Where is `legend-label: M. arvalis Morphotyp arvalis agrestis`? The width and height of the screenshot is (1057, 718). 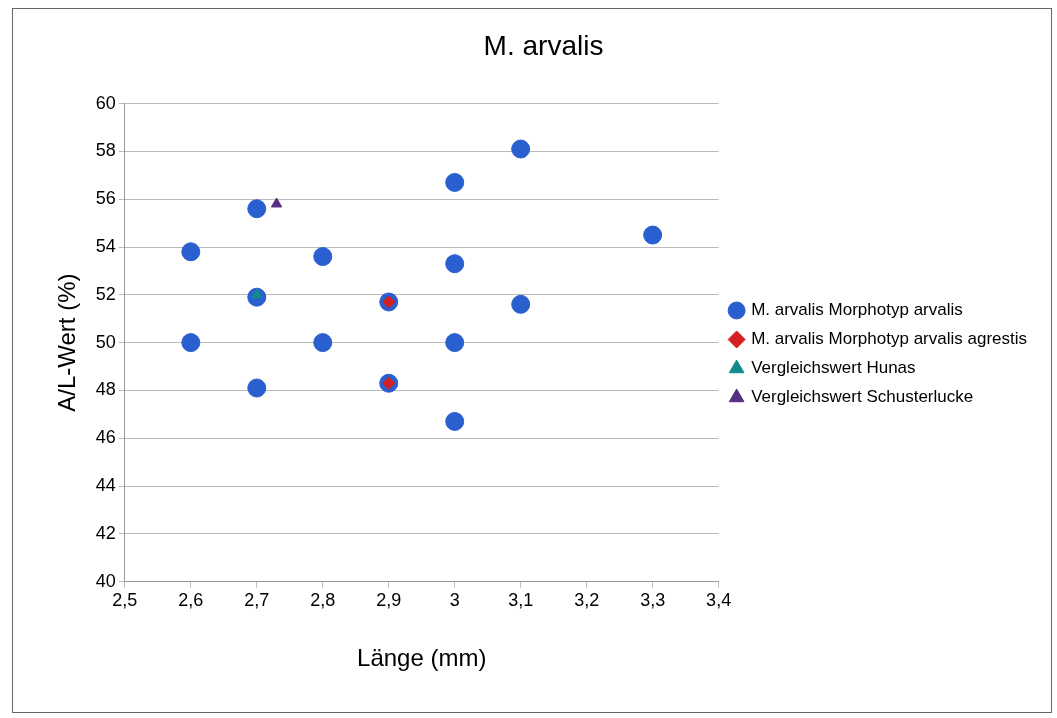 legend-label: M. arvalis Morphotyp arvalis agrestis is located at coordinates (889, 339).